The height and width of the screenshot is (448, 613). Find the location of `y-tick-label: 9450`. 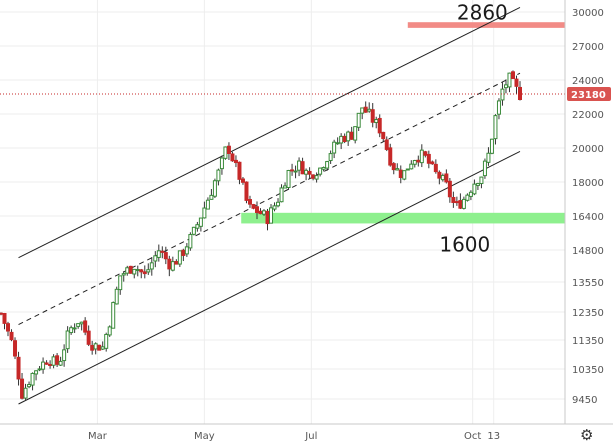

y-tick-label: 9450 is located at coordinates (584, 400).